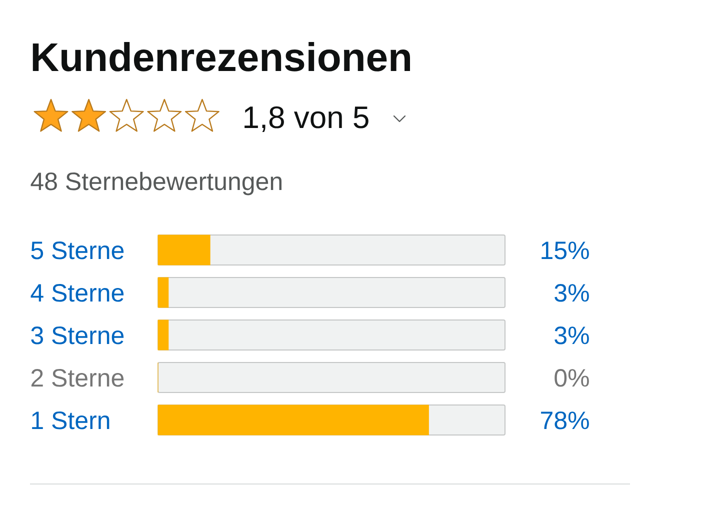  I want to click on data-label: 15%, so click(565, 251).